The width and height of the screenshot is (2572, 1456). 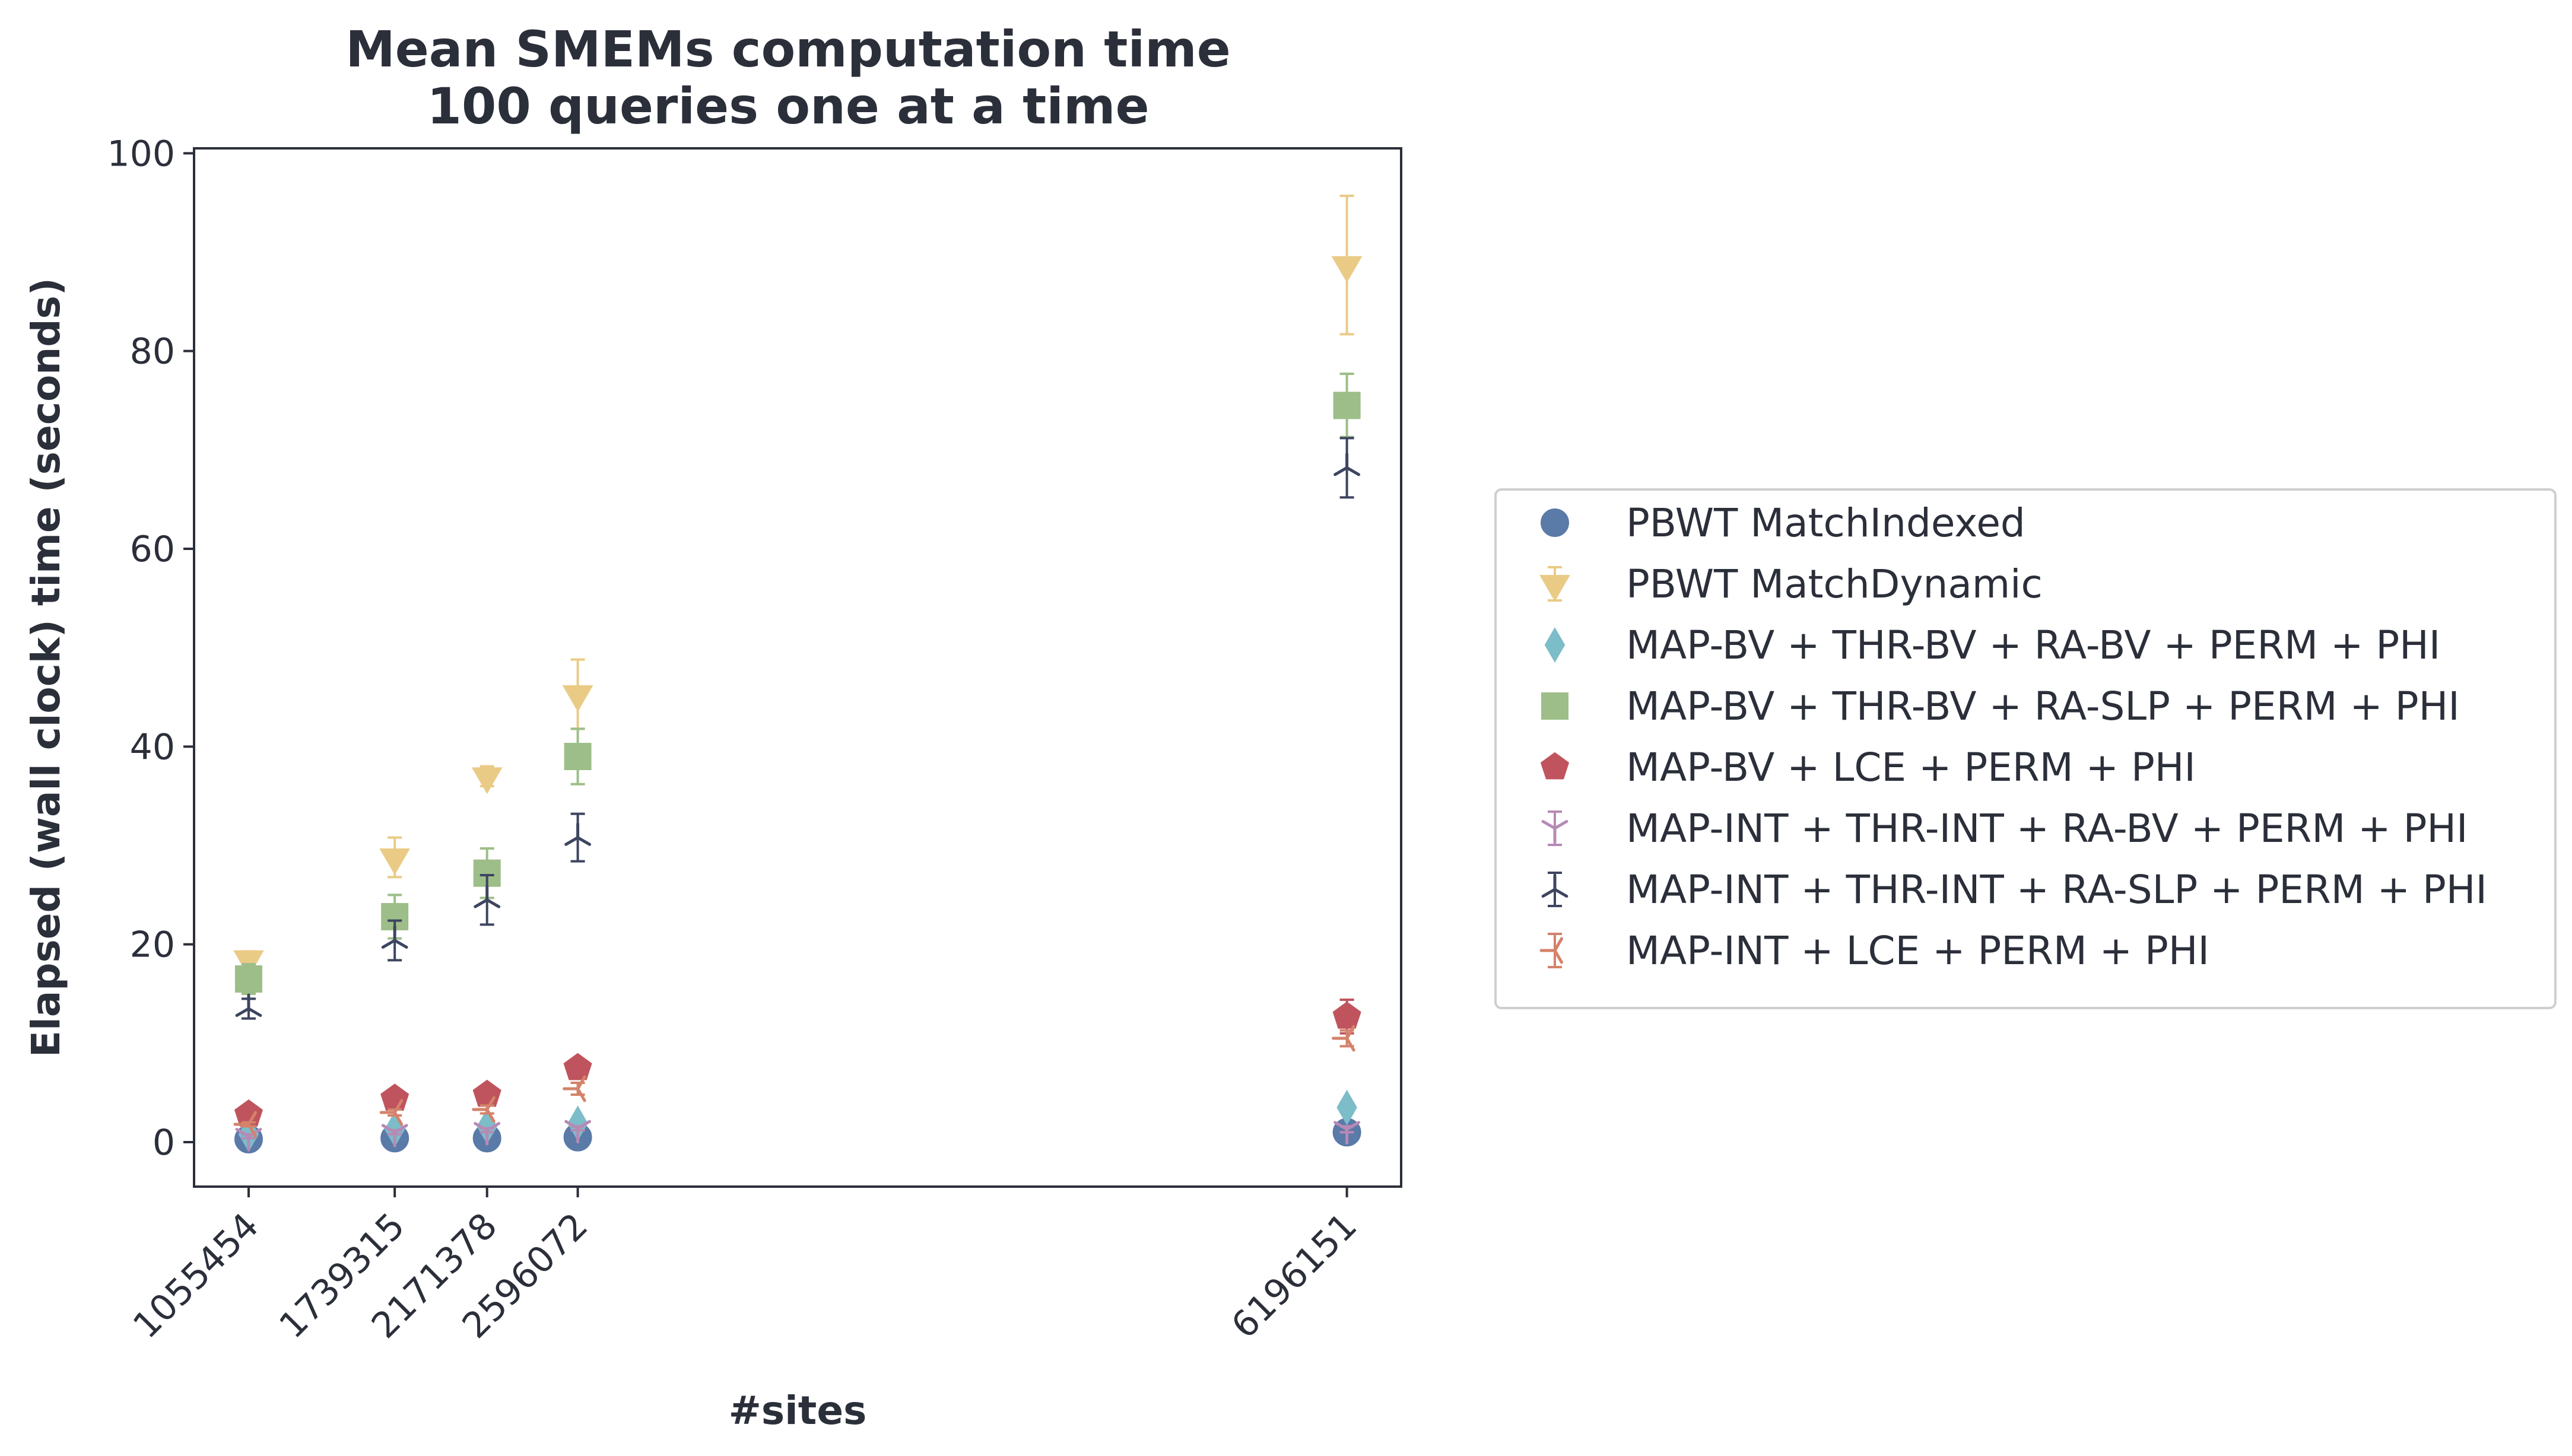 I want to click on legend-item-1: PBWT MatchIndexed, so click(x=1783, y=523).